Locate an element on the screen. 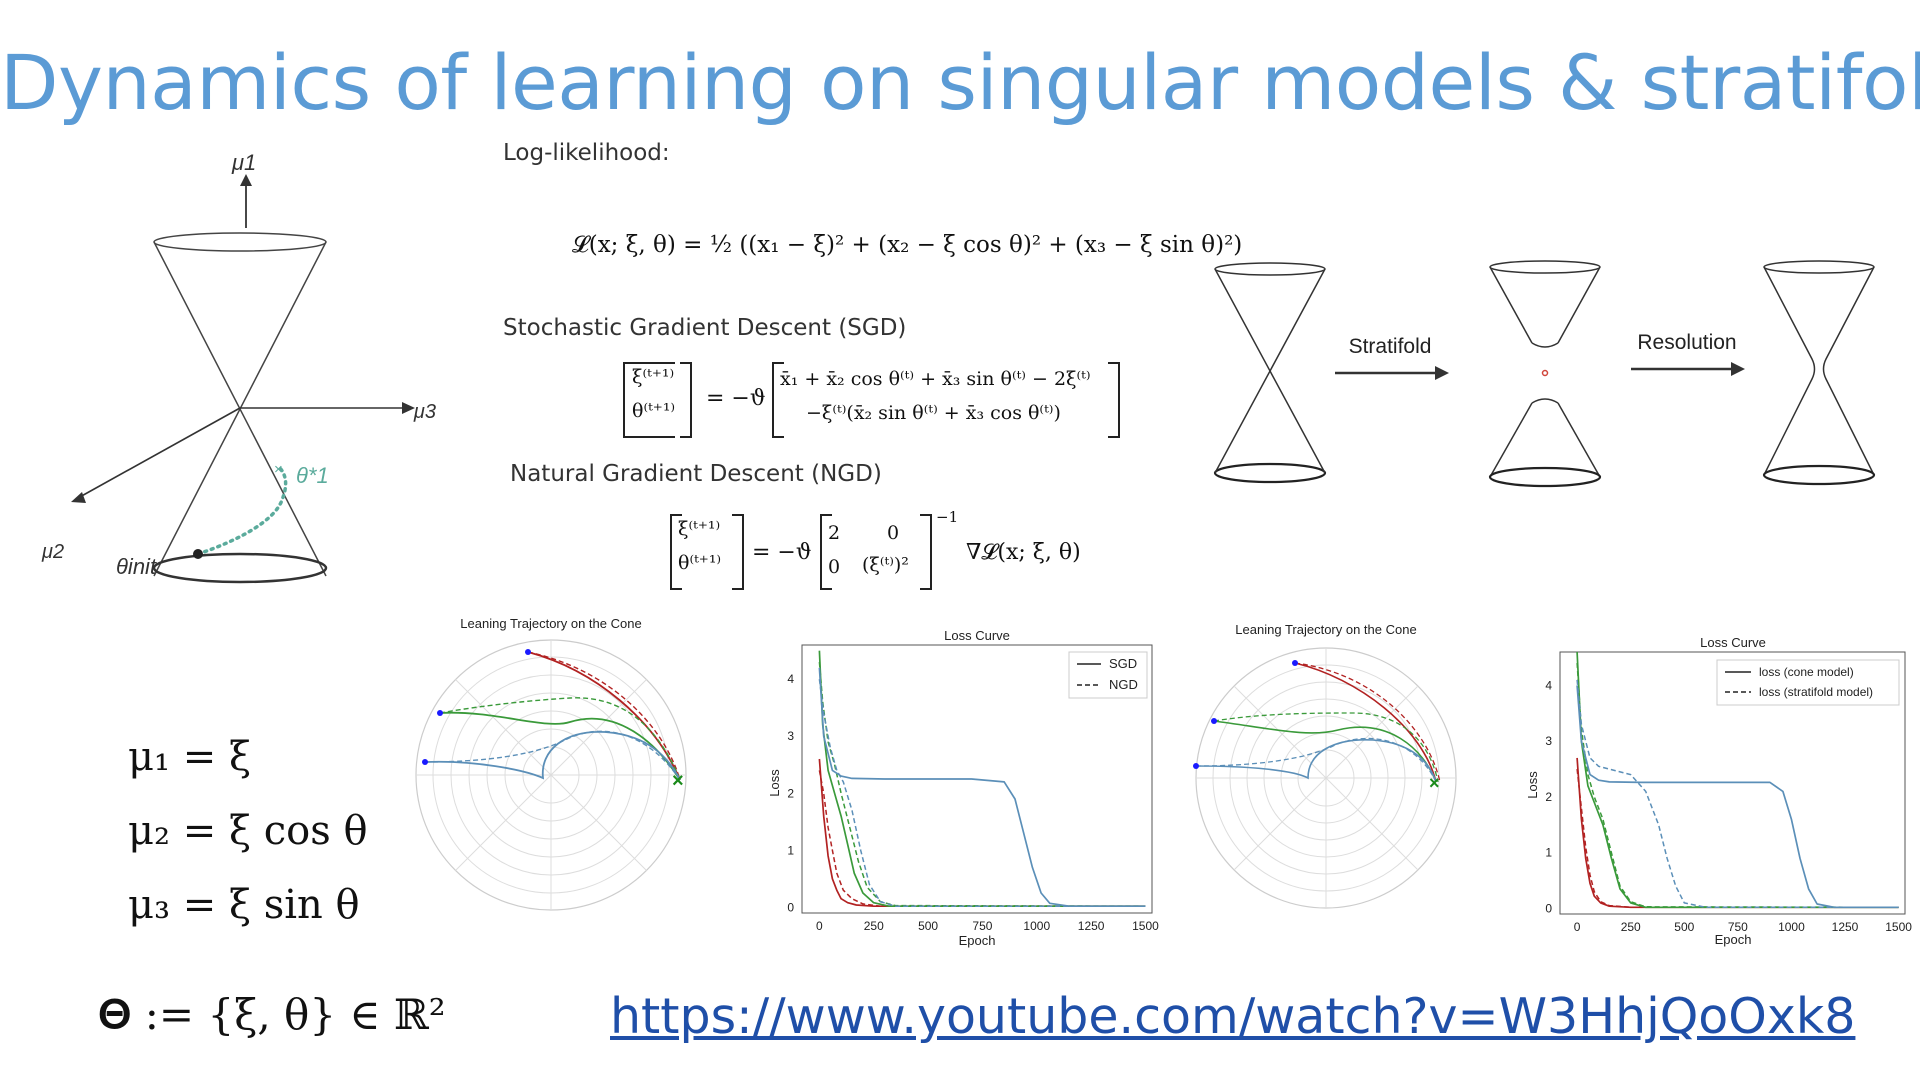 The image size is (1920, 1080). polar-right-title: Leaning Trajectory on the Cone is located at coordinates (1325, 629).